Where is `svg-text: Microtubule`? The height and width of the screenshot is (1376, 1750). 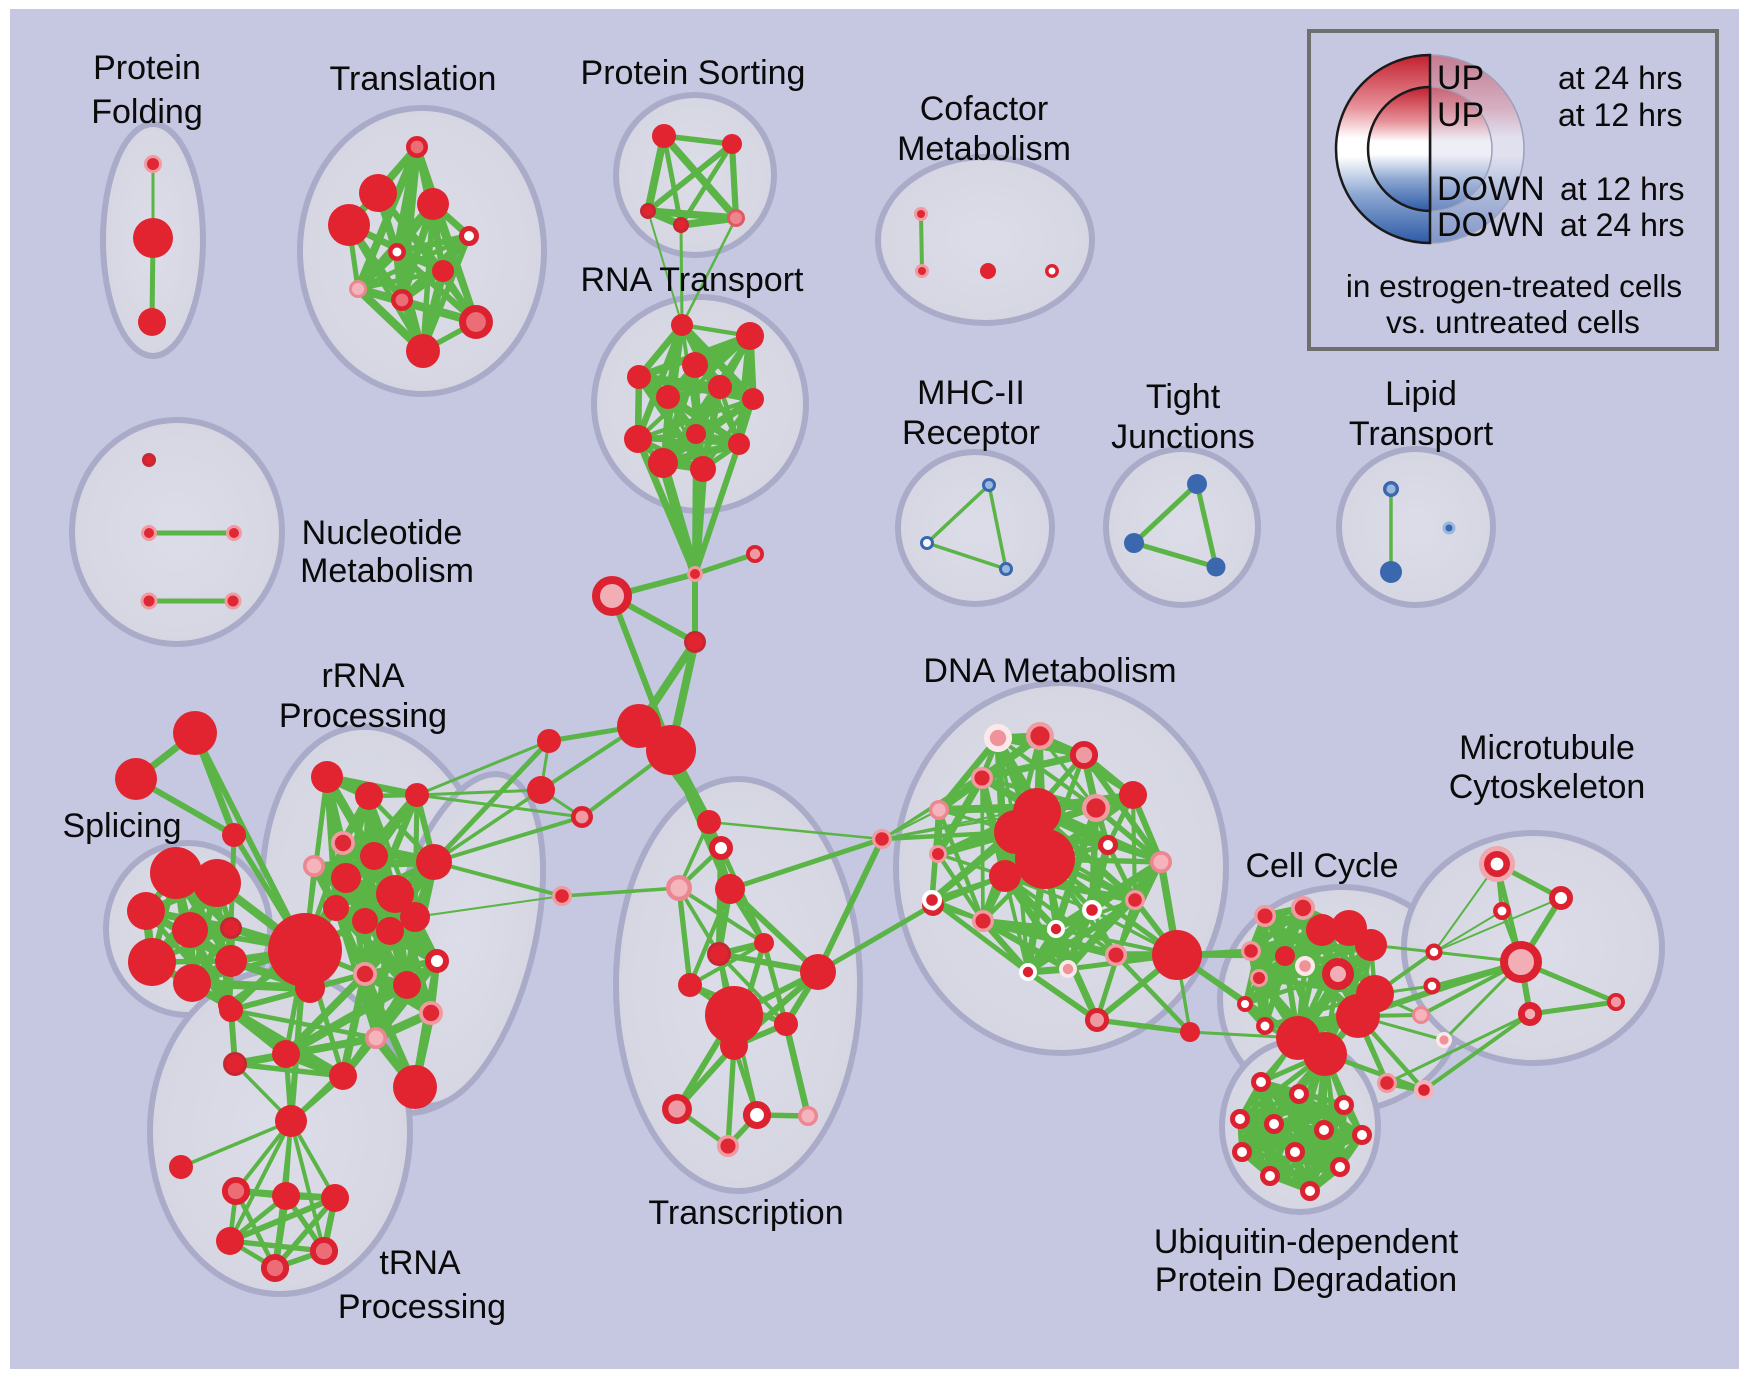 svg-text: Microtubule is located at coordinates (1547, 748).